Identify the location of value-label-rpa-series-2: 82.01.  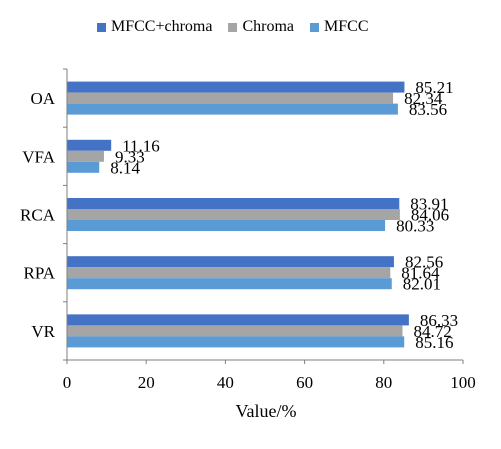
(422, 284).